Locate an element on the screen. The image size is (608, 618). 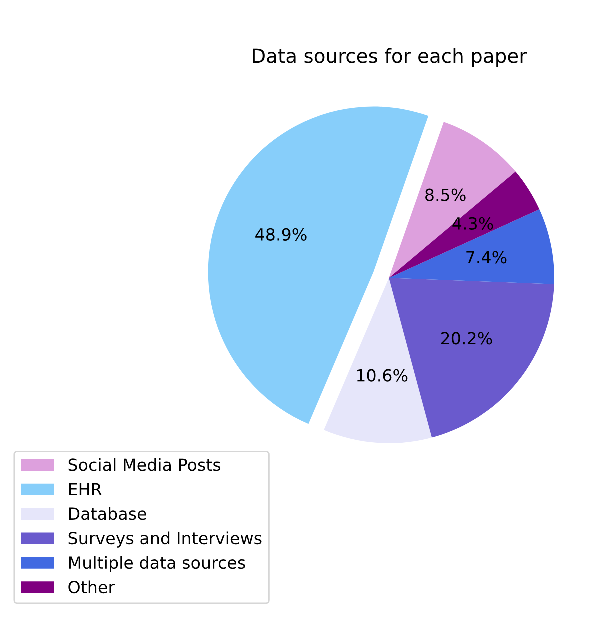
data-label: 20.2% is located at coordinates (466, 338).